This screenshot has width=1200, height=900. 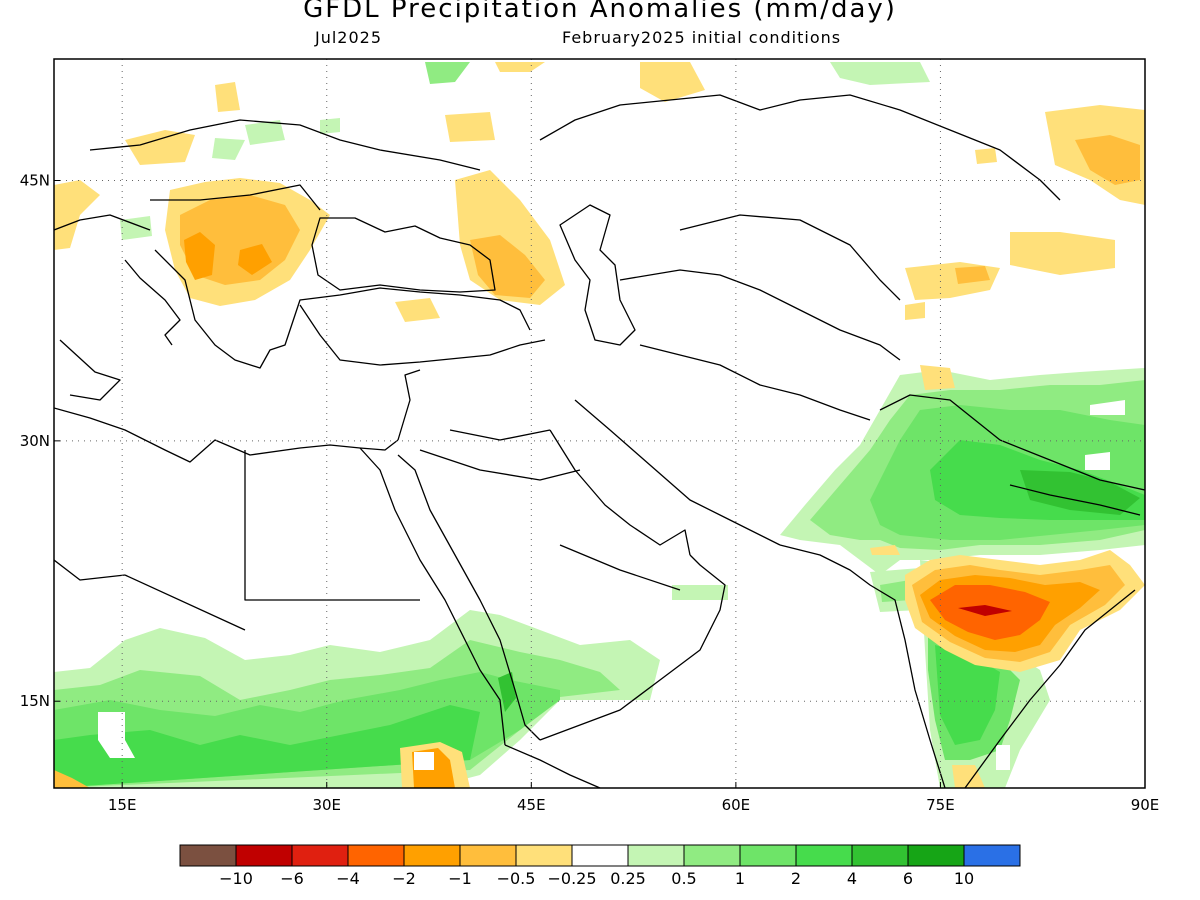 I want to click on forecast-month: Jul2025, so click(x=349, y=37).